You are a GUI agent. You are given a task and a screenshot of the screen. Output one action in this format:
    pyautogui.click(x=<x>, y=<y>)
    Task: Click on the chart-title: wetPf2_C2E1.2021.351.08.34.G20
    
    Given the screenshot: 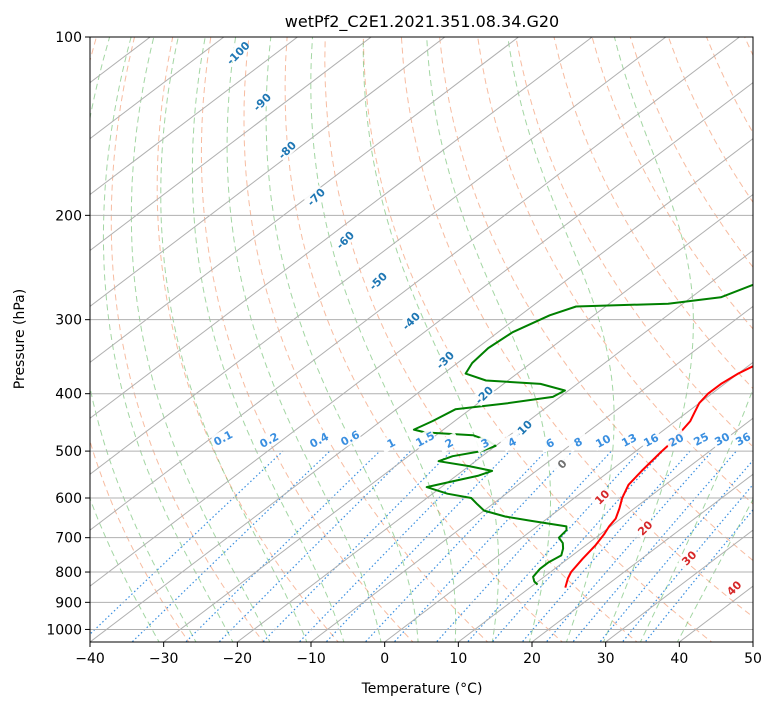 What is the action you would take?
    pyautogui.click(x=422, y=22)
    